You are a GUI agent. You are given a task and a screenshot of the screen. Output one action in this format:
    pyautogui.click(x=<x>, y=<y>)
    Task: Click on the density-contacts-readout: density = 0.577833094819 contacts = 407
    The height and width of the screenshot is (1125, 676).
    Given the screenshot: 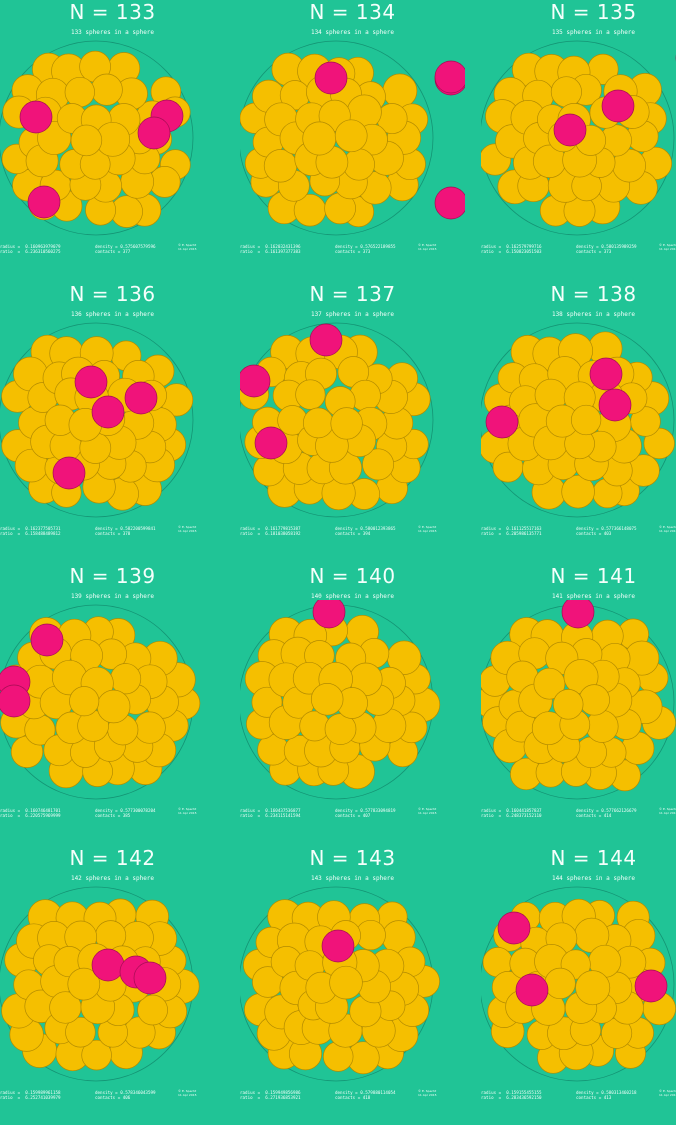 What is the action you would take?
    pyautogui.click(x=365, y=813)
    